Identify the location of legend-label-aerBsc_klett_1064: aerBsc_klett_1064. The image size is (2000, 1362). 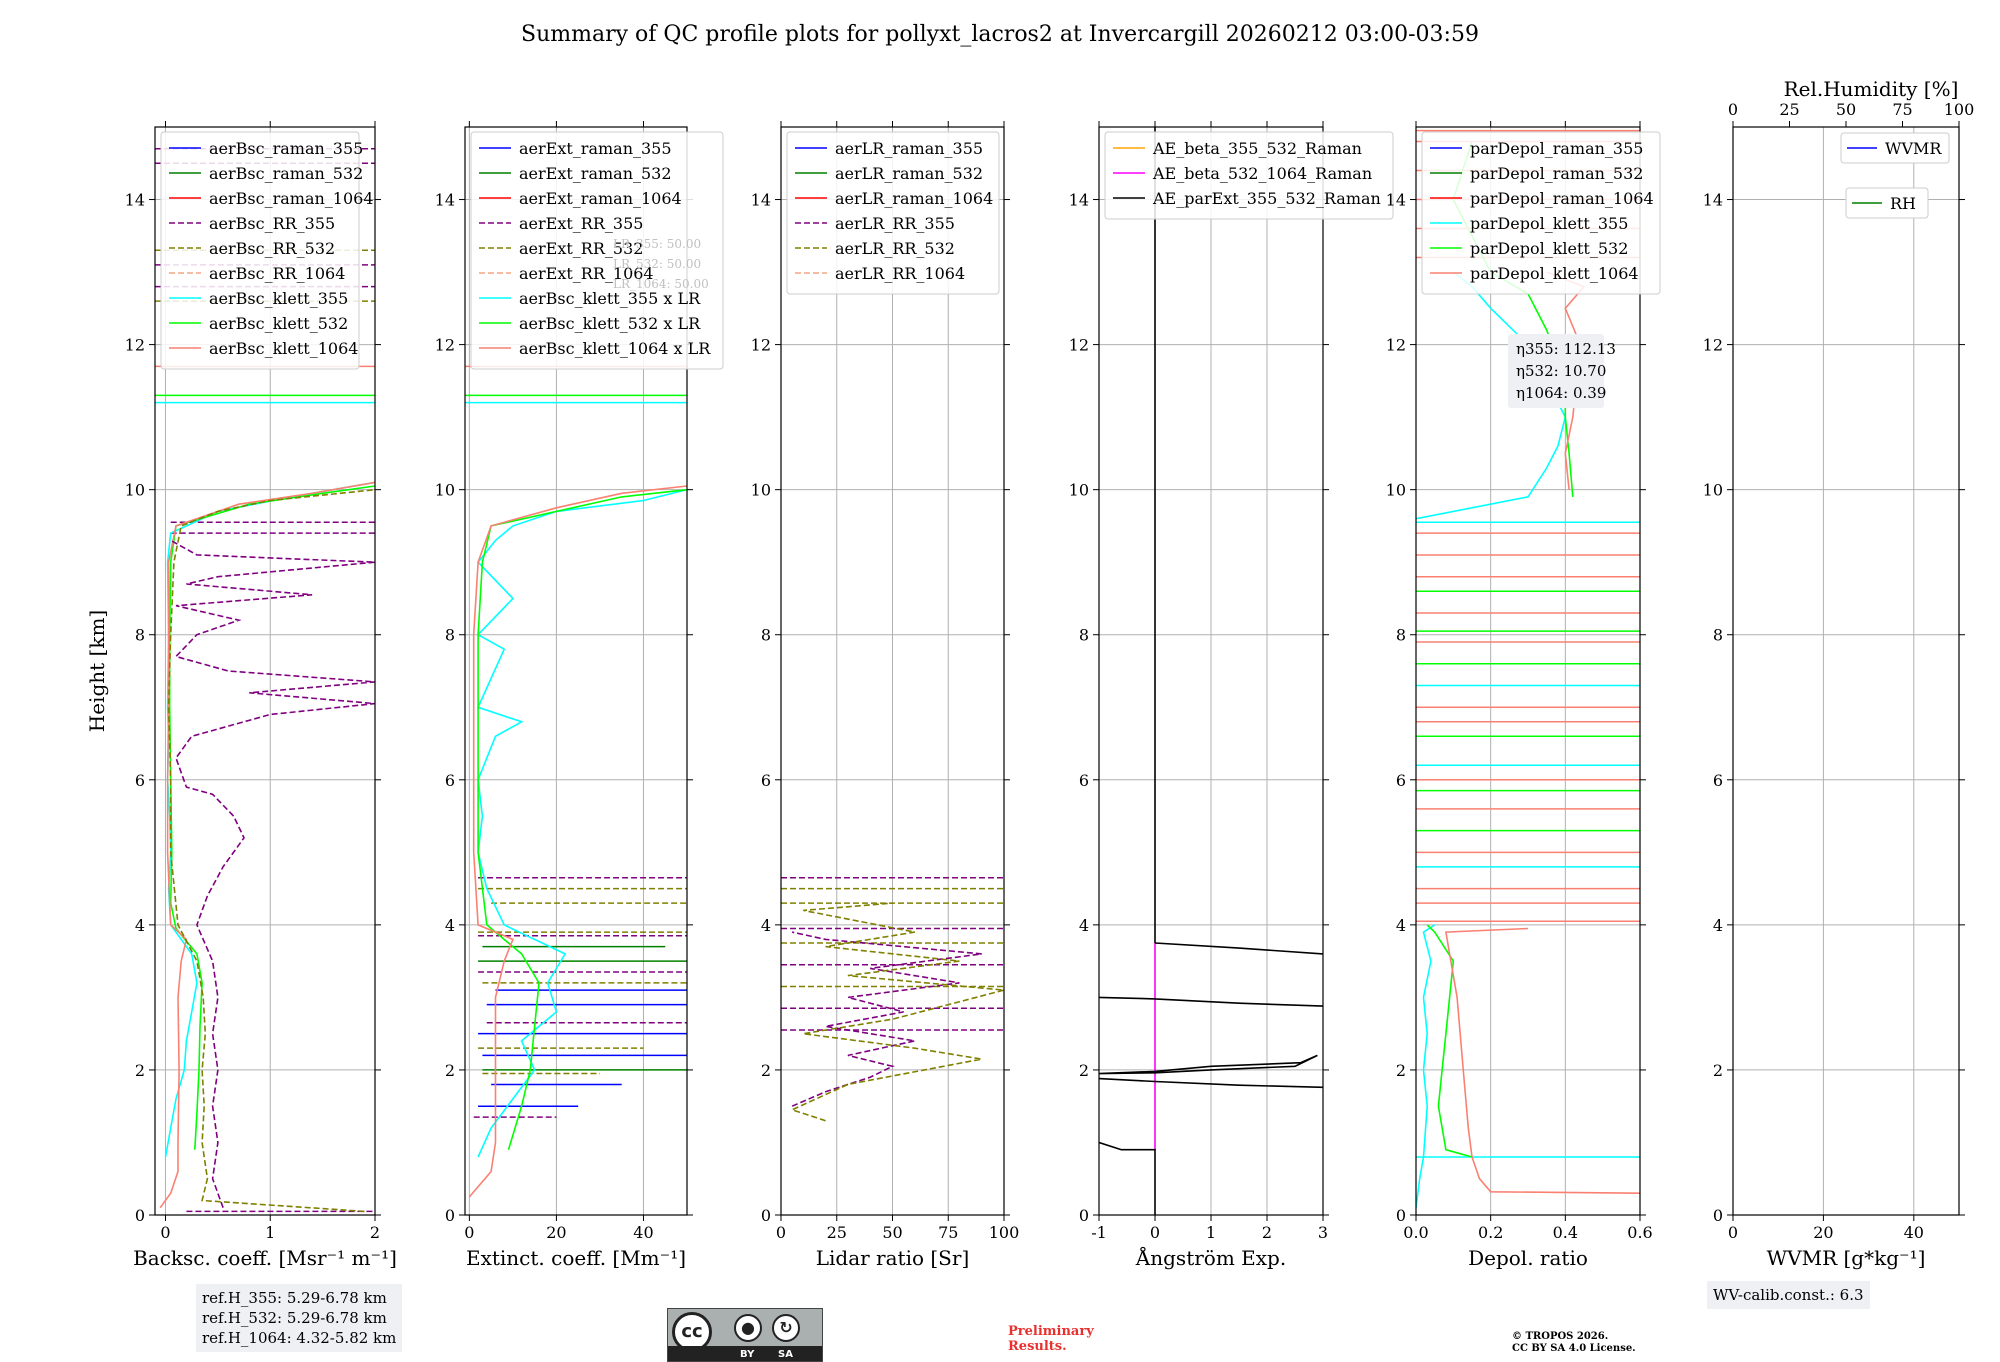
(283, 348).